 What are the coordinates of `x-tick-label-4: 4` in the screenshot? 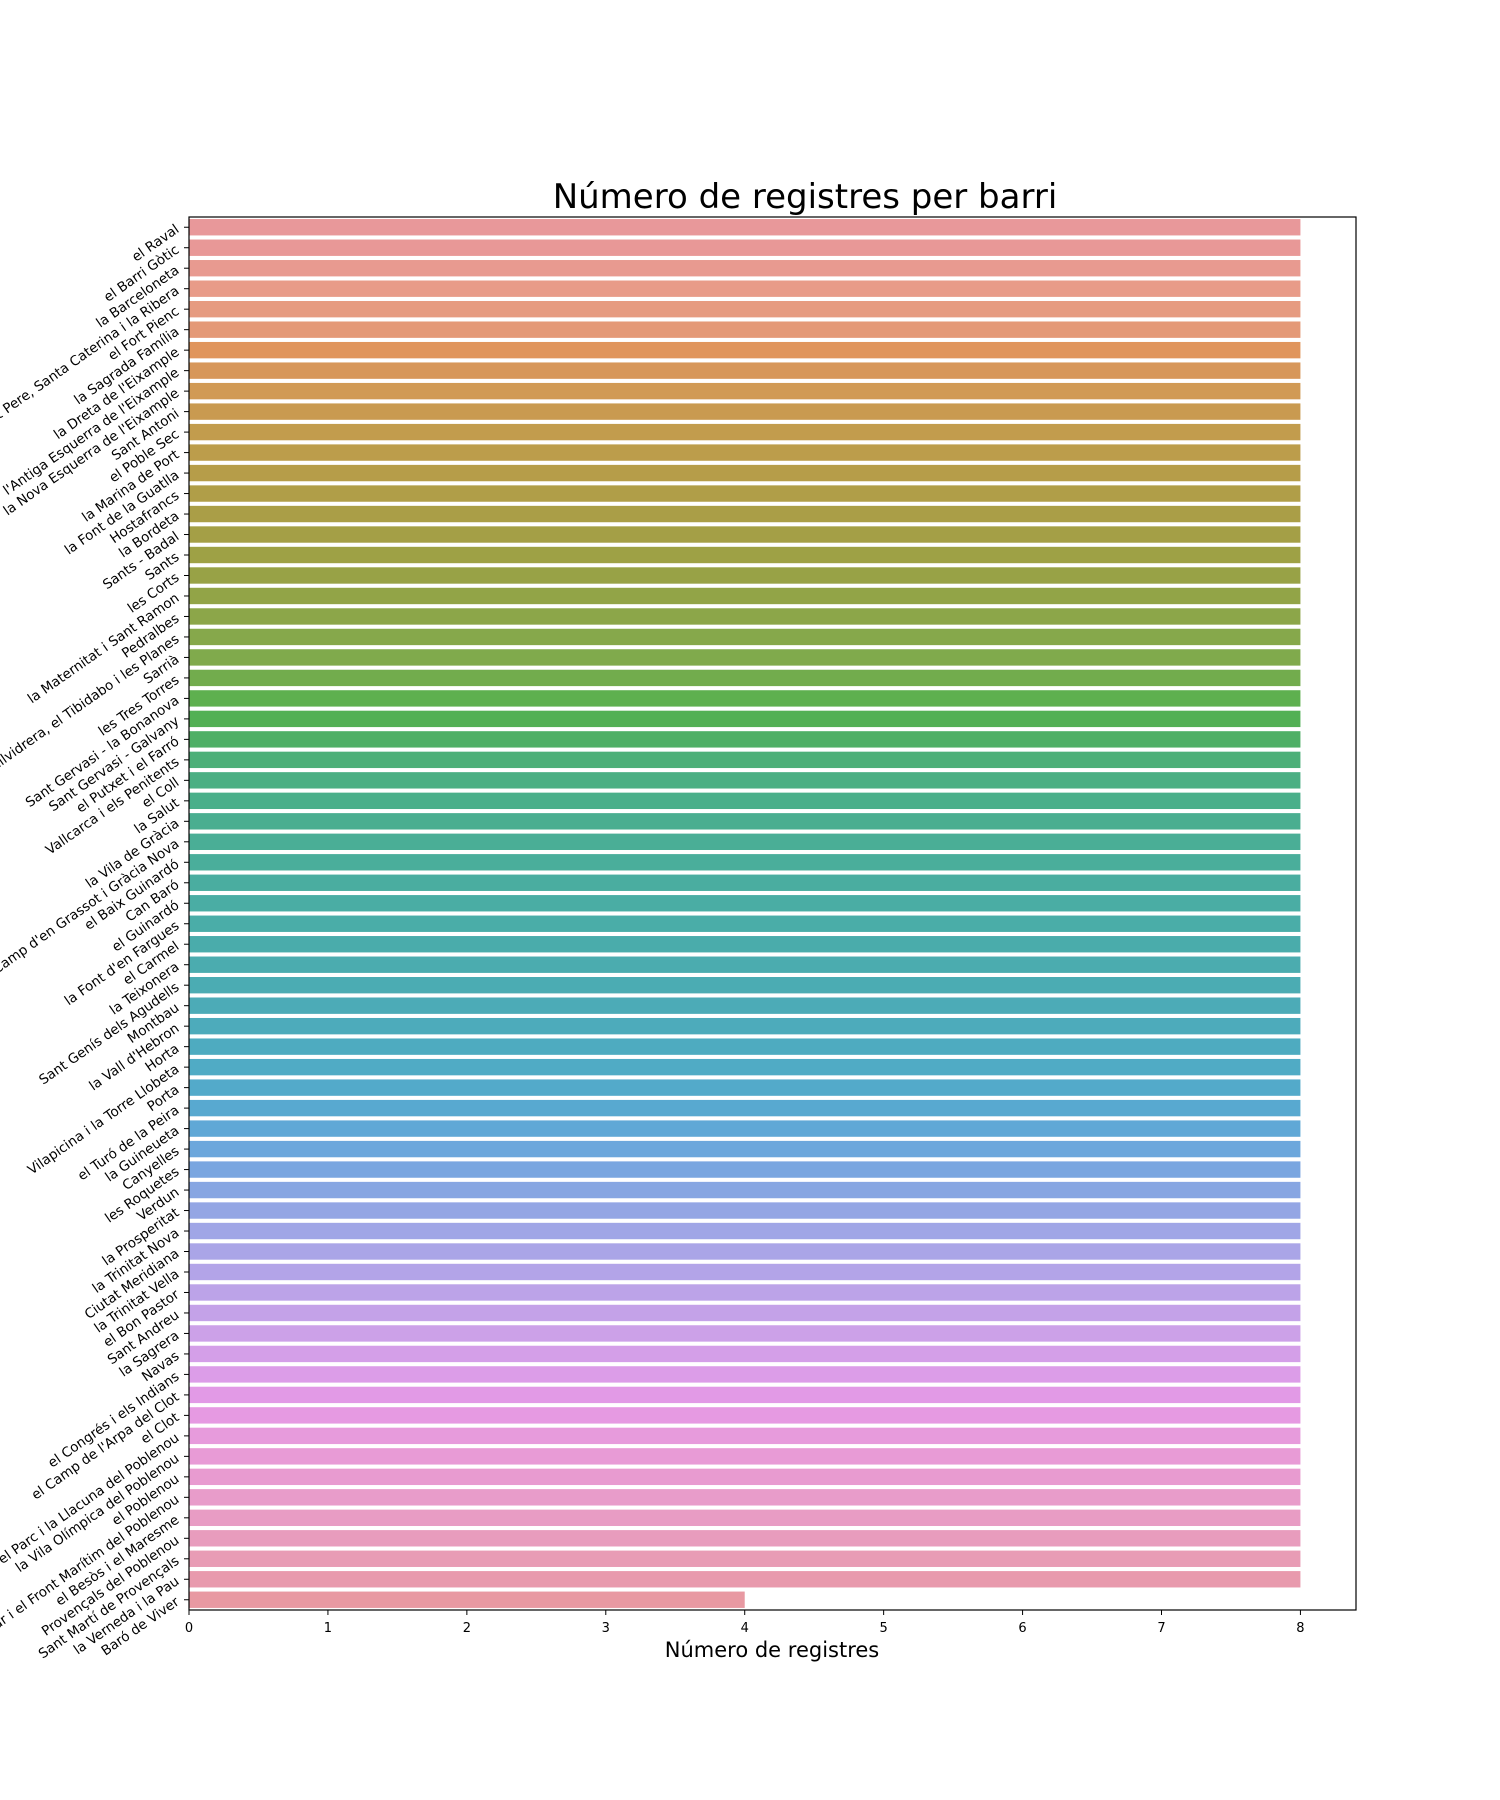 It's located at (745, 1628).